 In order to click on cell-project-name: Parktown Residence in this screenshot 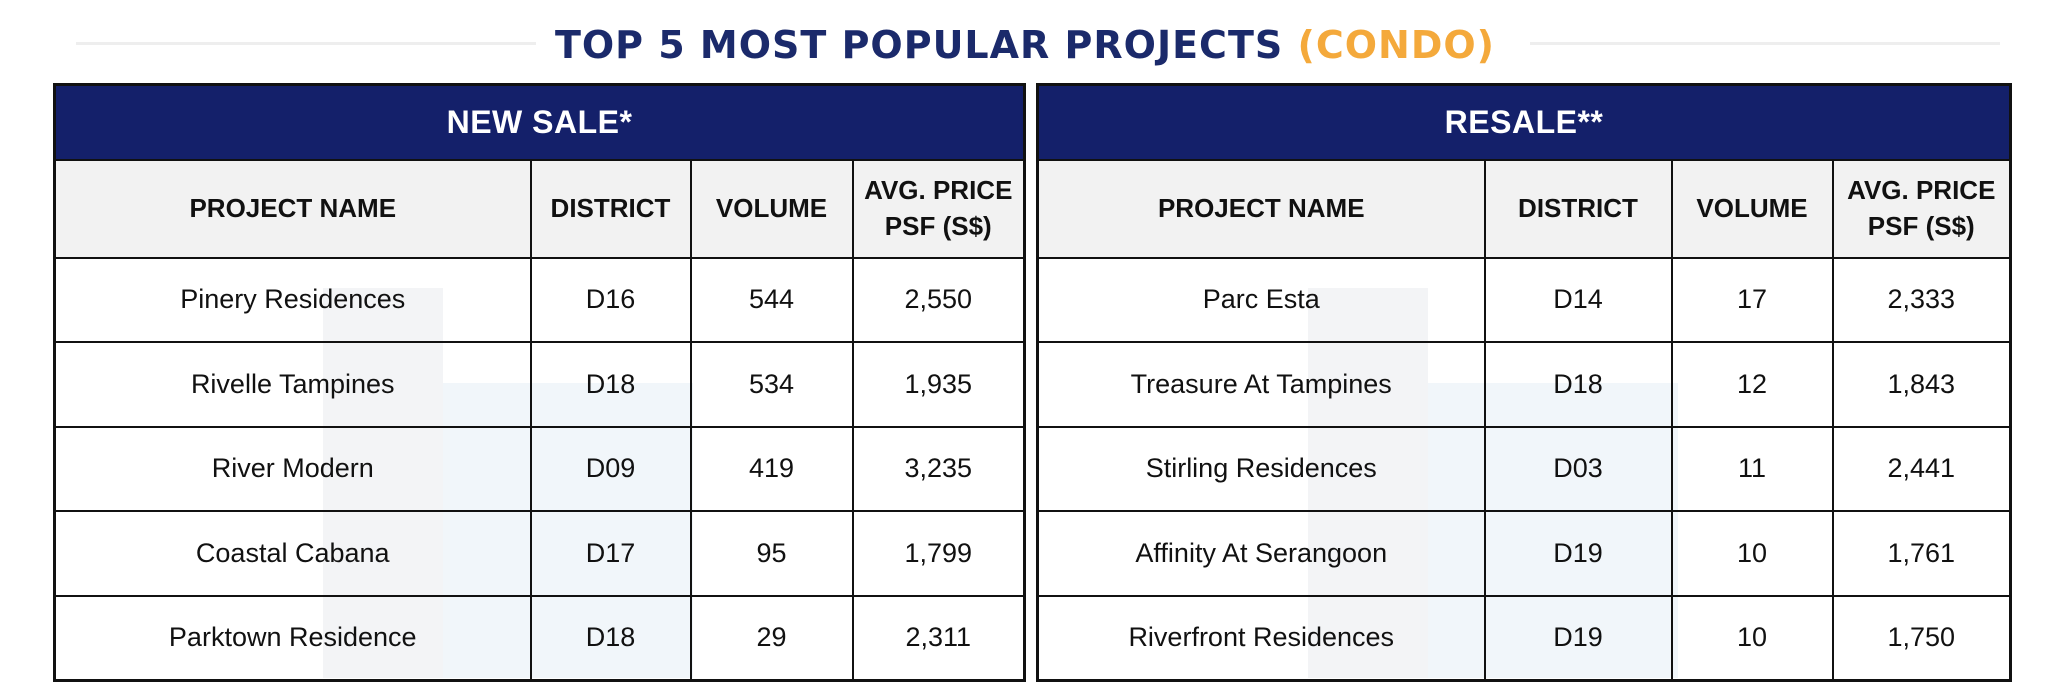, I will do `click(292, 638)`.